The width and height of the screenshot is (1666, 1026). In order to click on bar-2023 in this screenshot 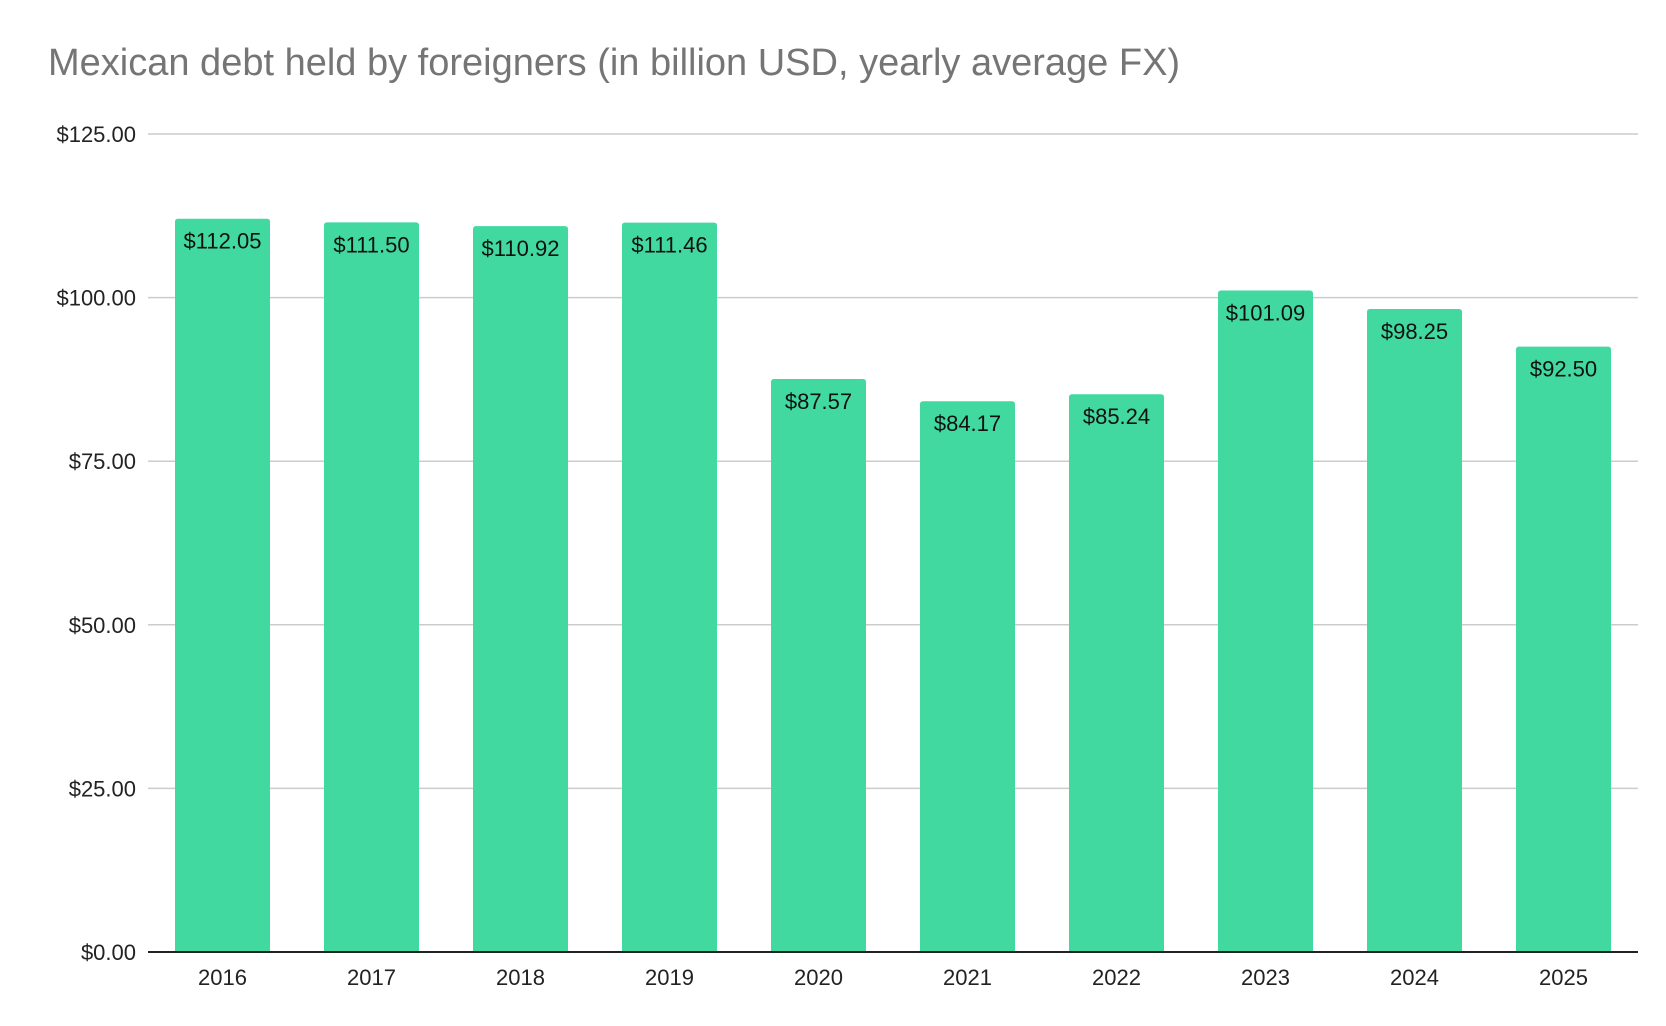, I will do `click(1265, 621)`.